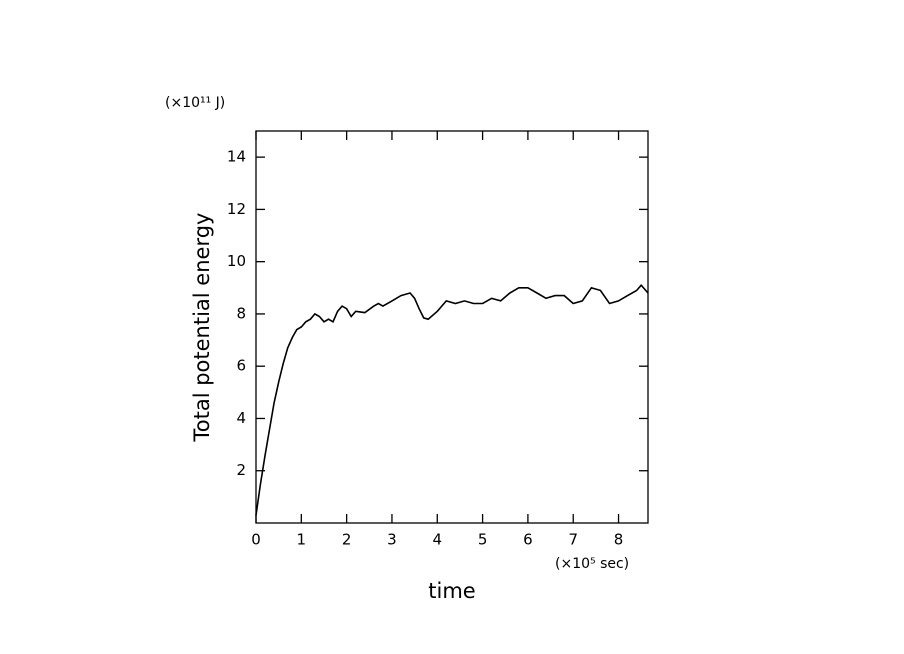  I want to click on y-tick-label: 14, so click(236, 157).